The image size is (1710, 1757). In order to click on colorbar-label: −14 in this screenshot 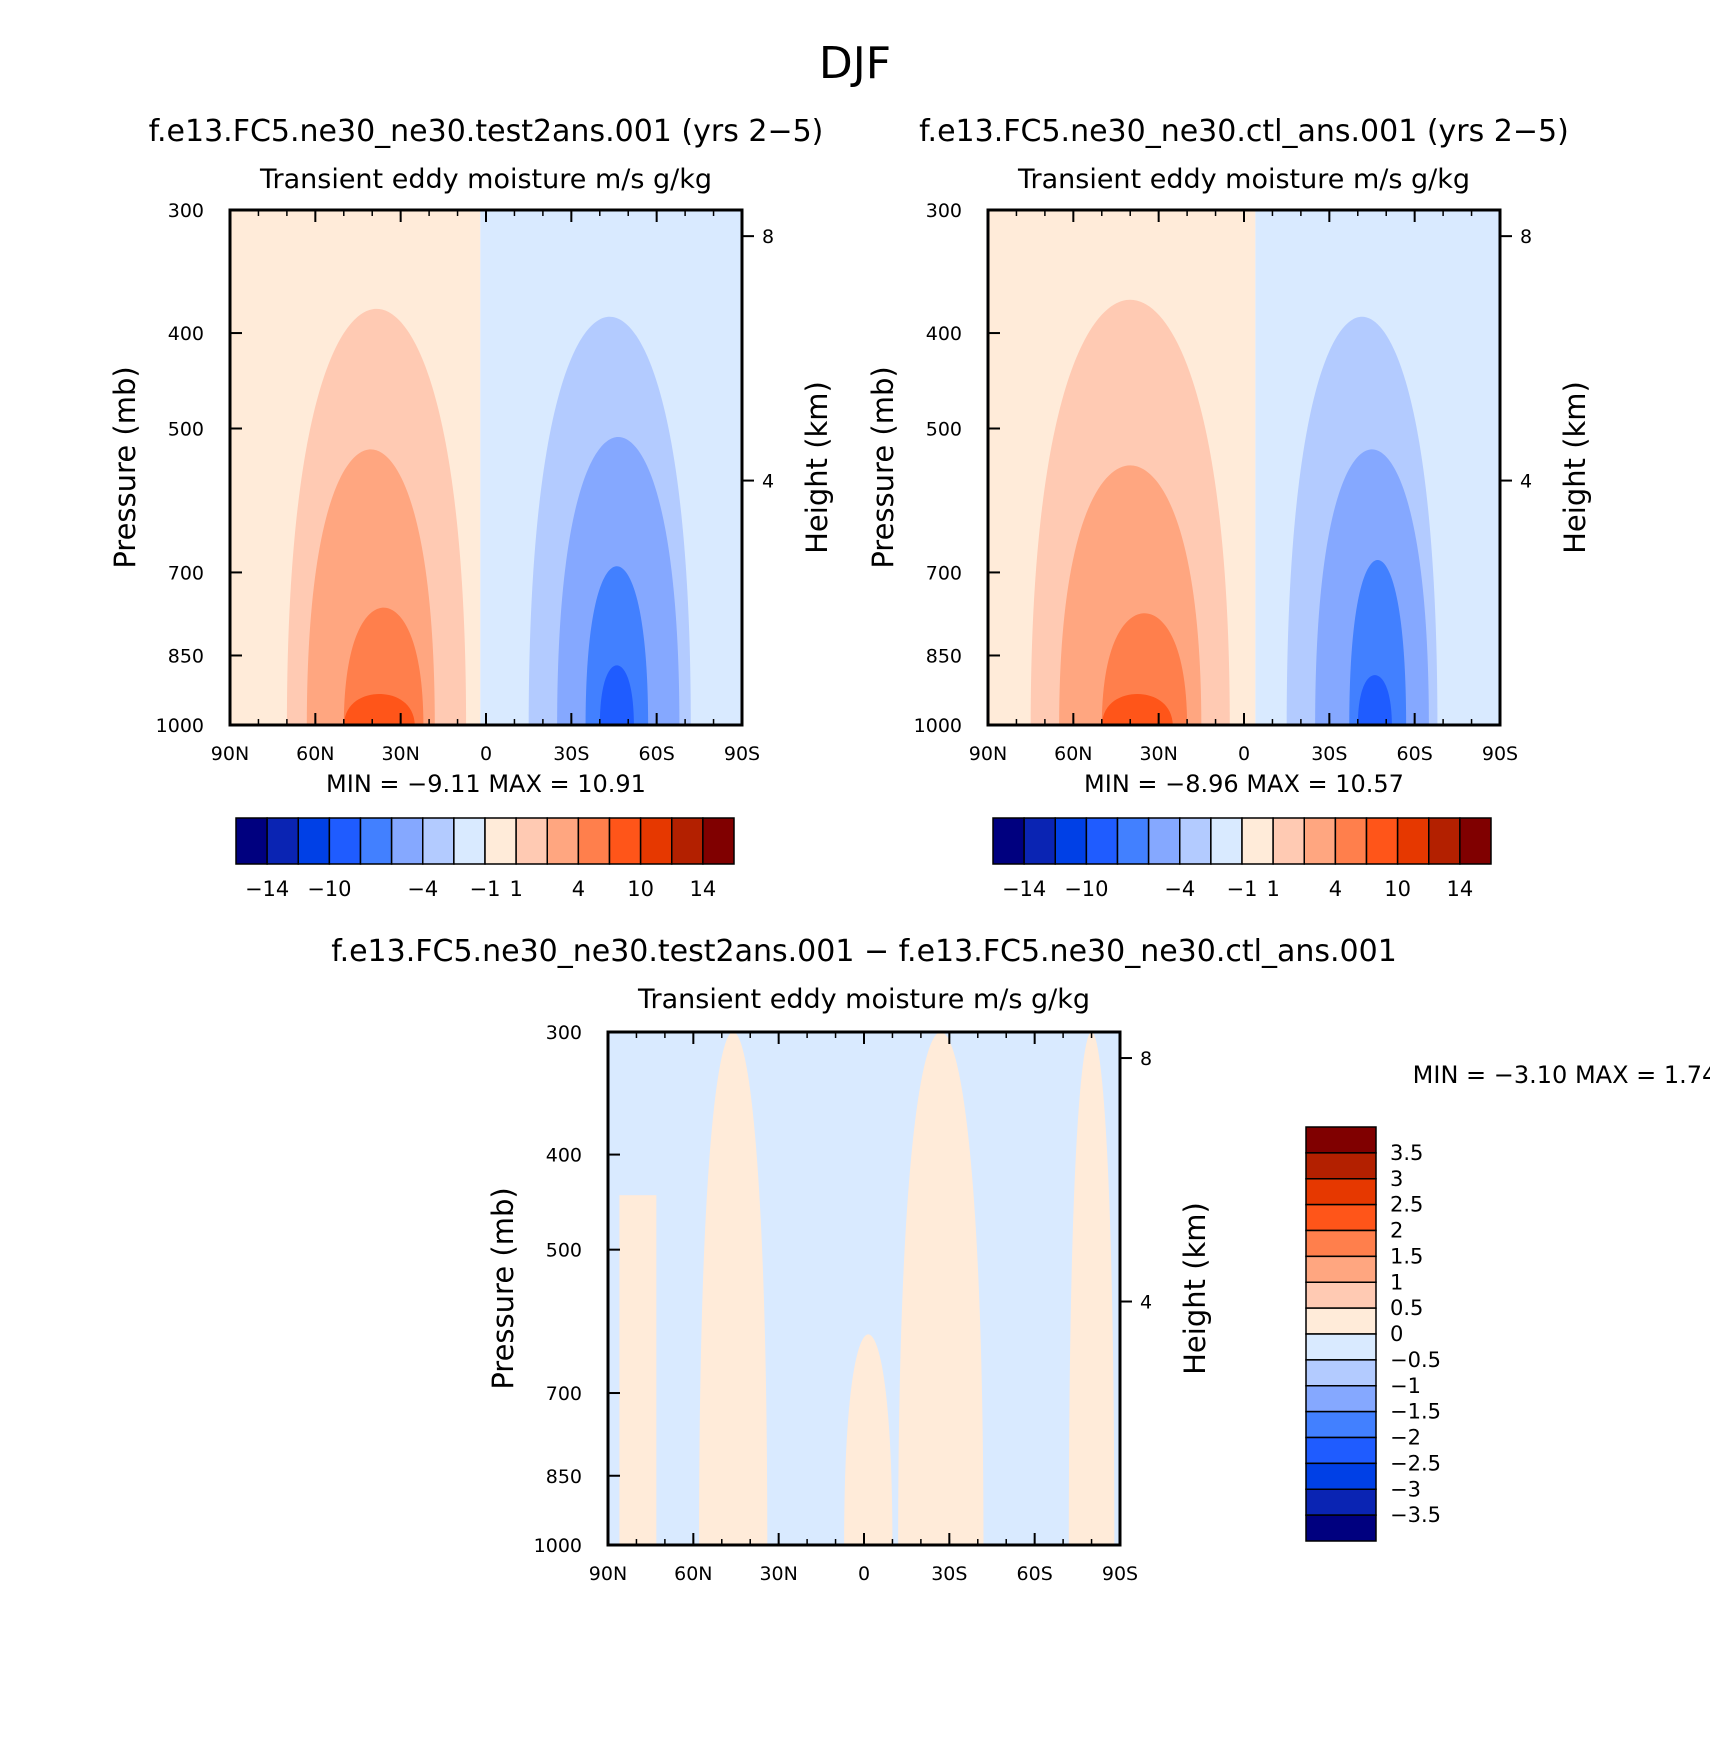, I will do `click(1024, 889)`.